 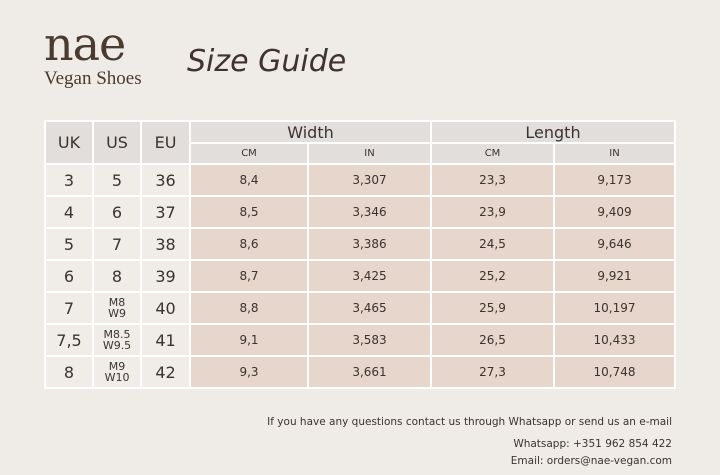 I want to click on cell-eu: 39, so click(x=165, y=276).